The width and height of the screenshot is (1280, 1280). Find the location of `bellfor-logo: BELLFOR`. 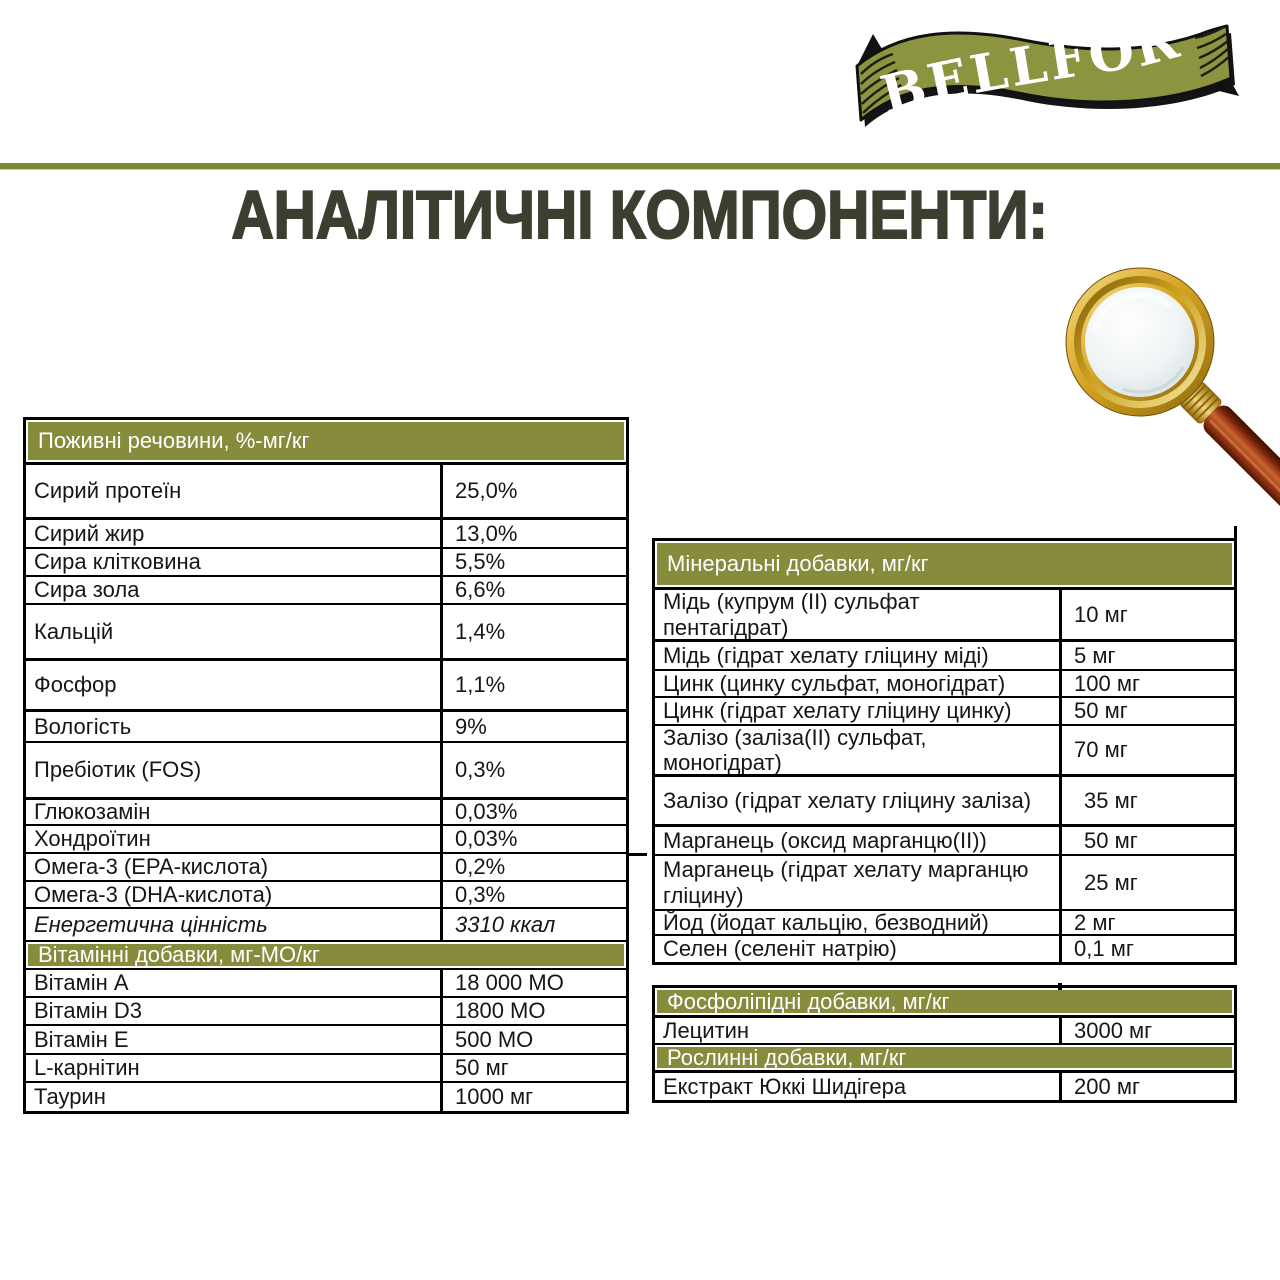

bellfor-logo: BELLFOR is located at coordinates (1047, 69).